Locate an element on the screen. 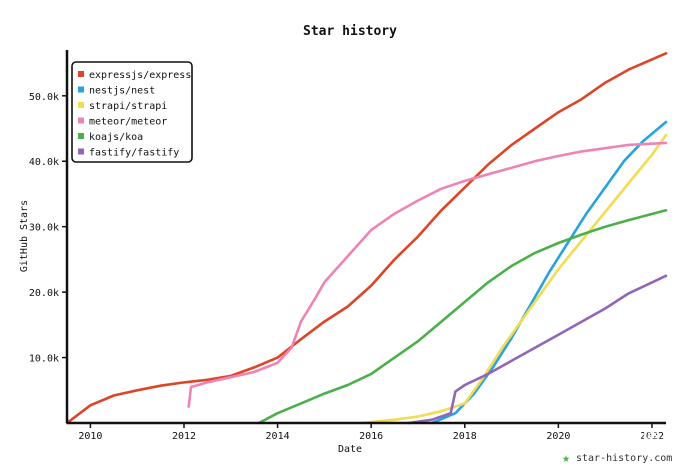 This screenshot has width=688, height=469. y-tick-label: 40.0k is located at coordinates (44, 162).